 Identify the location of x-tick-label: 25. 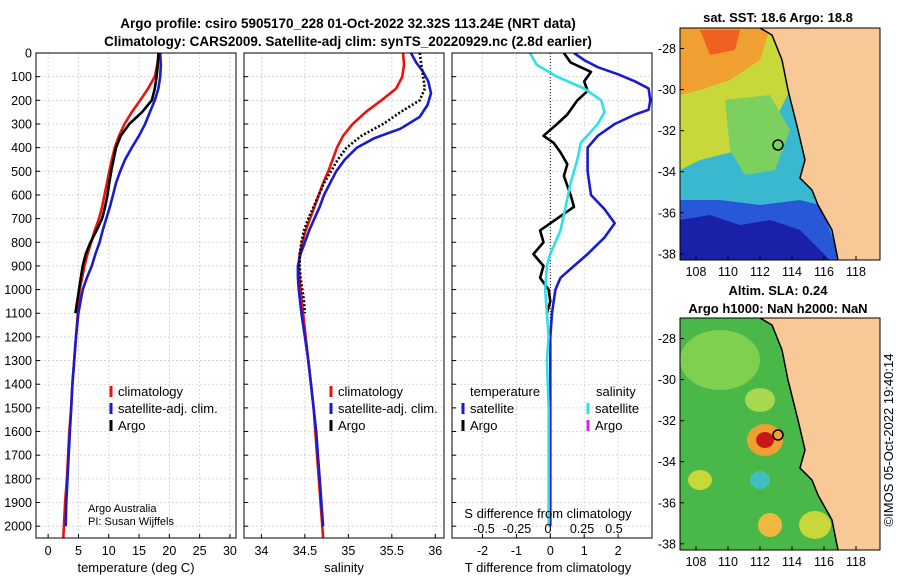
(200, 551).